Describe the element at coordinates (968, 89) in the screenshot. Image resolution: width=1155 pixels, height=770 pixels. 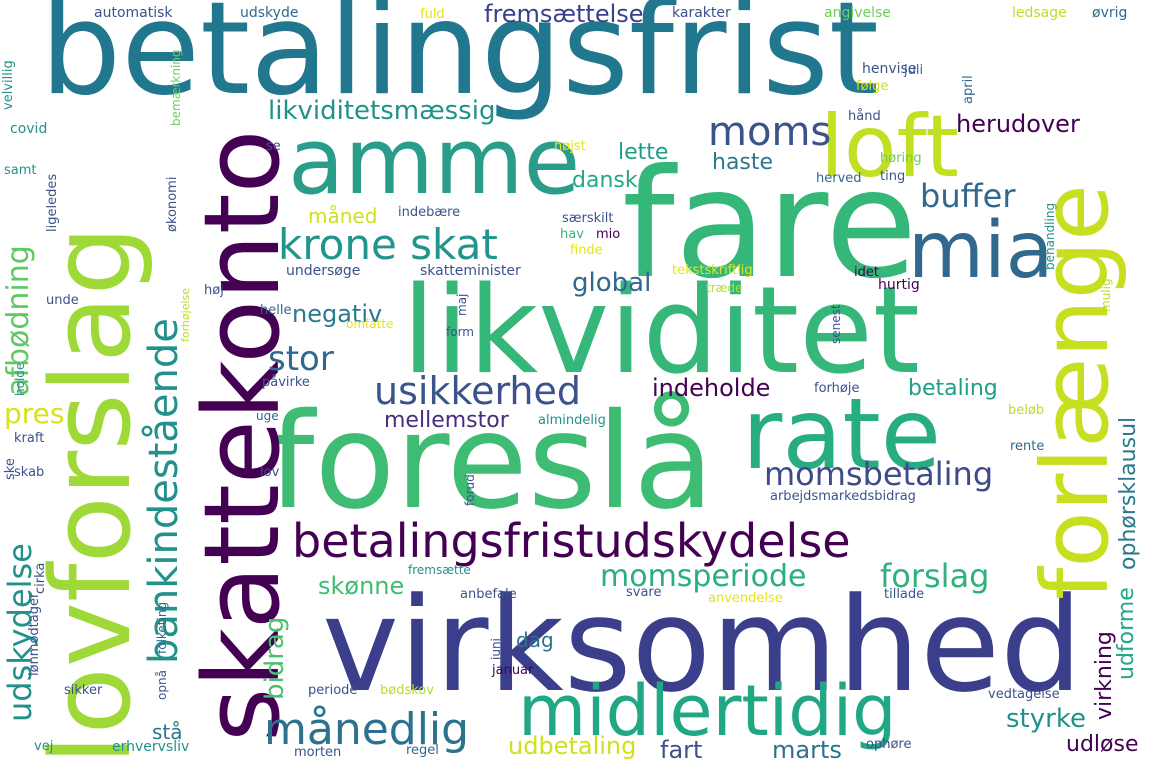
I see `cloud-word: april` at that location.